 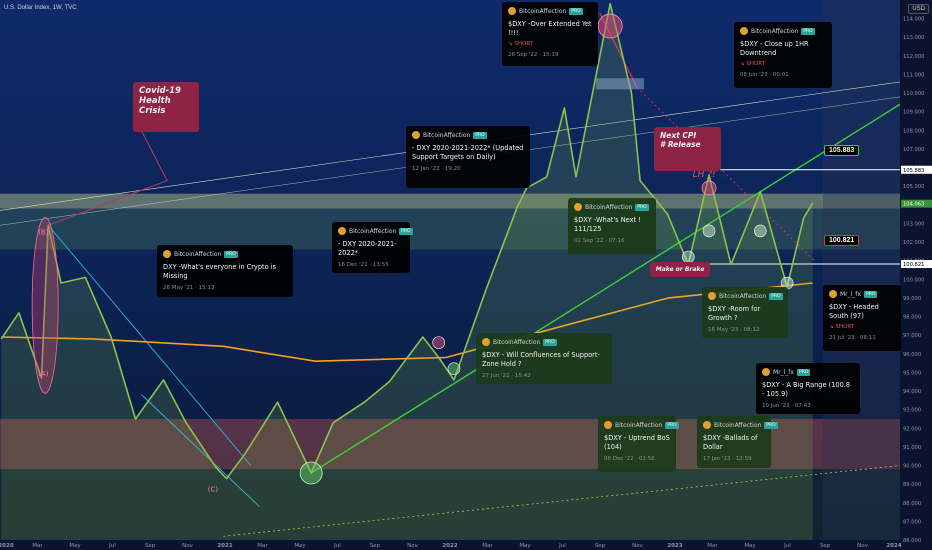 What do you see at coordinates (912, 429) in the screenshot?
I see `y-tick-22: 92.000` at bounding box center [912, 429].